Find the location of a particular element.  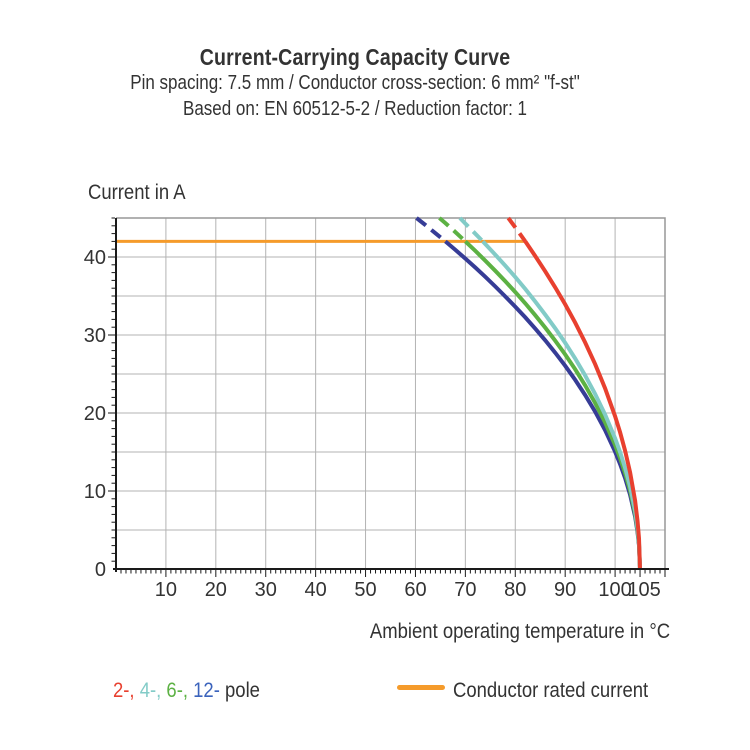

rated-current-swatch is located at coordinates (421, 687).